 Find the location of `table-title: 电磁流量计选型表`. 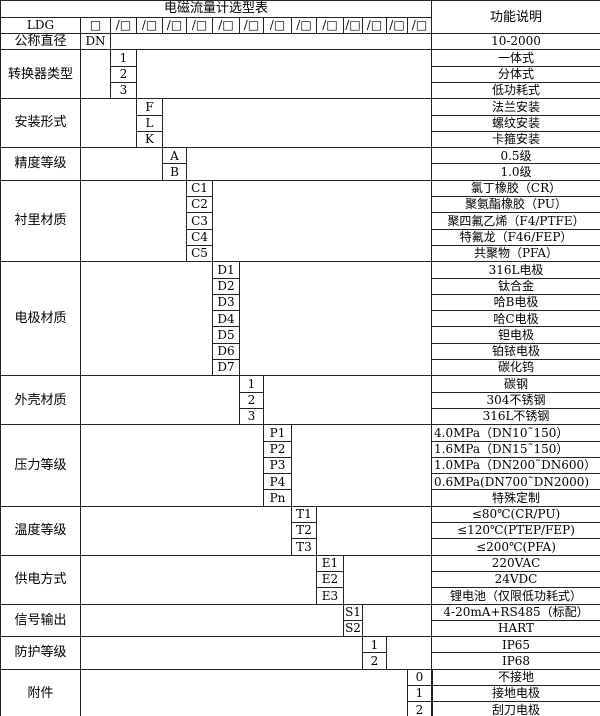

table-title: 电磁流量计选型表 is located at coordinates (216, 9).